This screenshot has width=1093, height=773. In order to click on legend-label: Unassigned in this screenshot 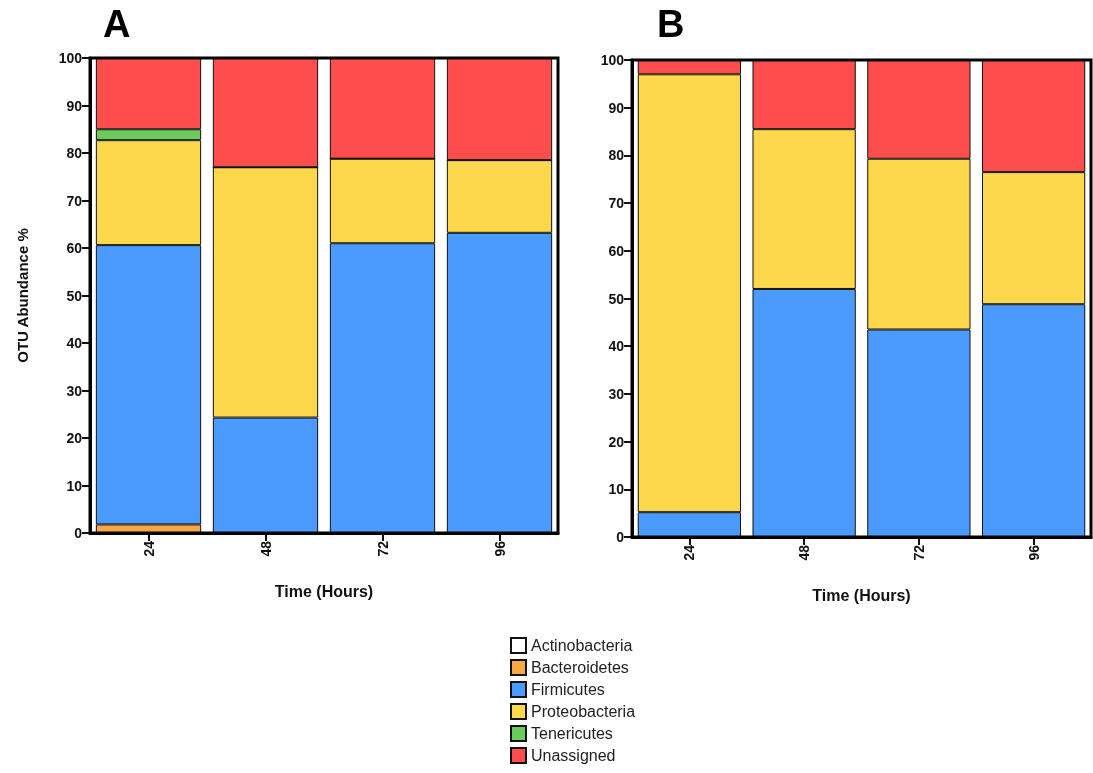, I will do `click(573, 755)`.